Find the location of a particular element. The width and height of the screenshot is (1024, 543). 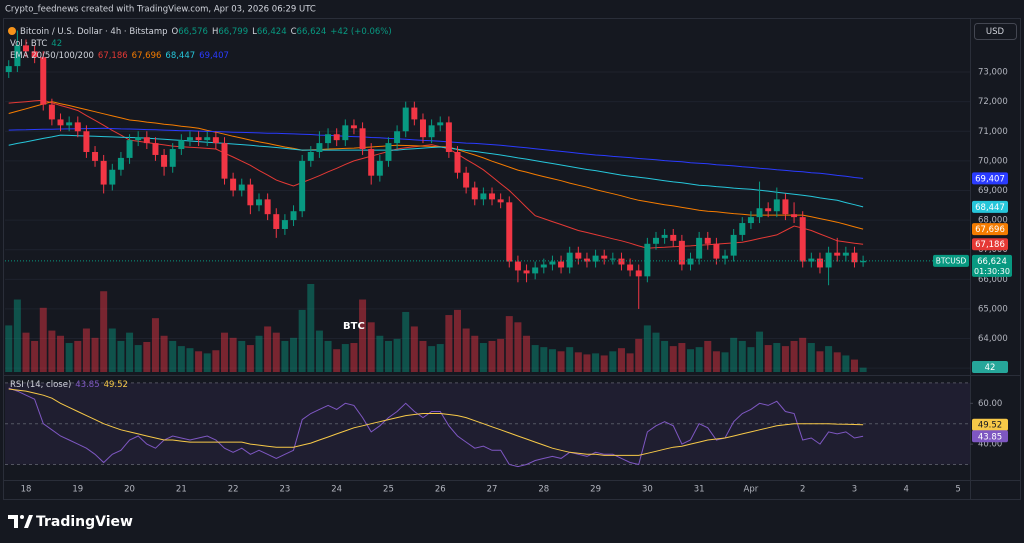

x-tick-label: 30 is located at coordinates (647, 490).